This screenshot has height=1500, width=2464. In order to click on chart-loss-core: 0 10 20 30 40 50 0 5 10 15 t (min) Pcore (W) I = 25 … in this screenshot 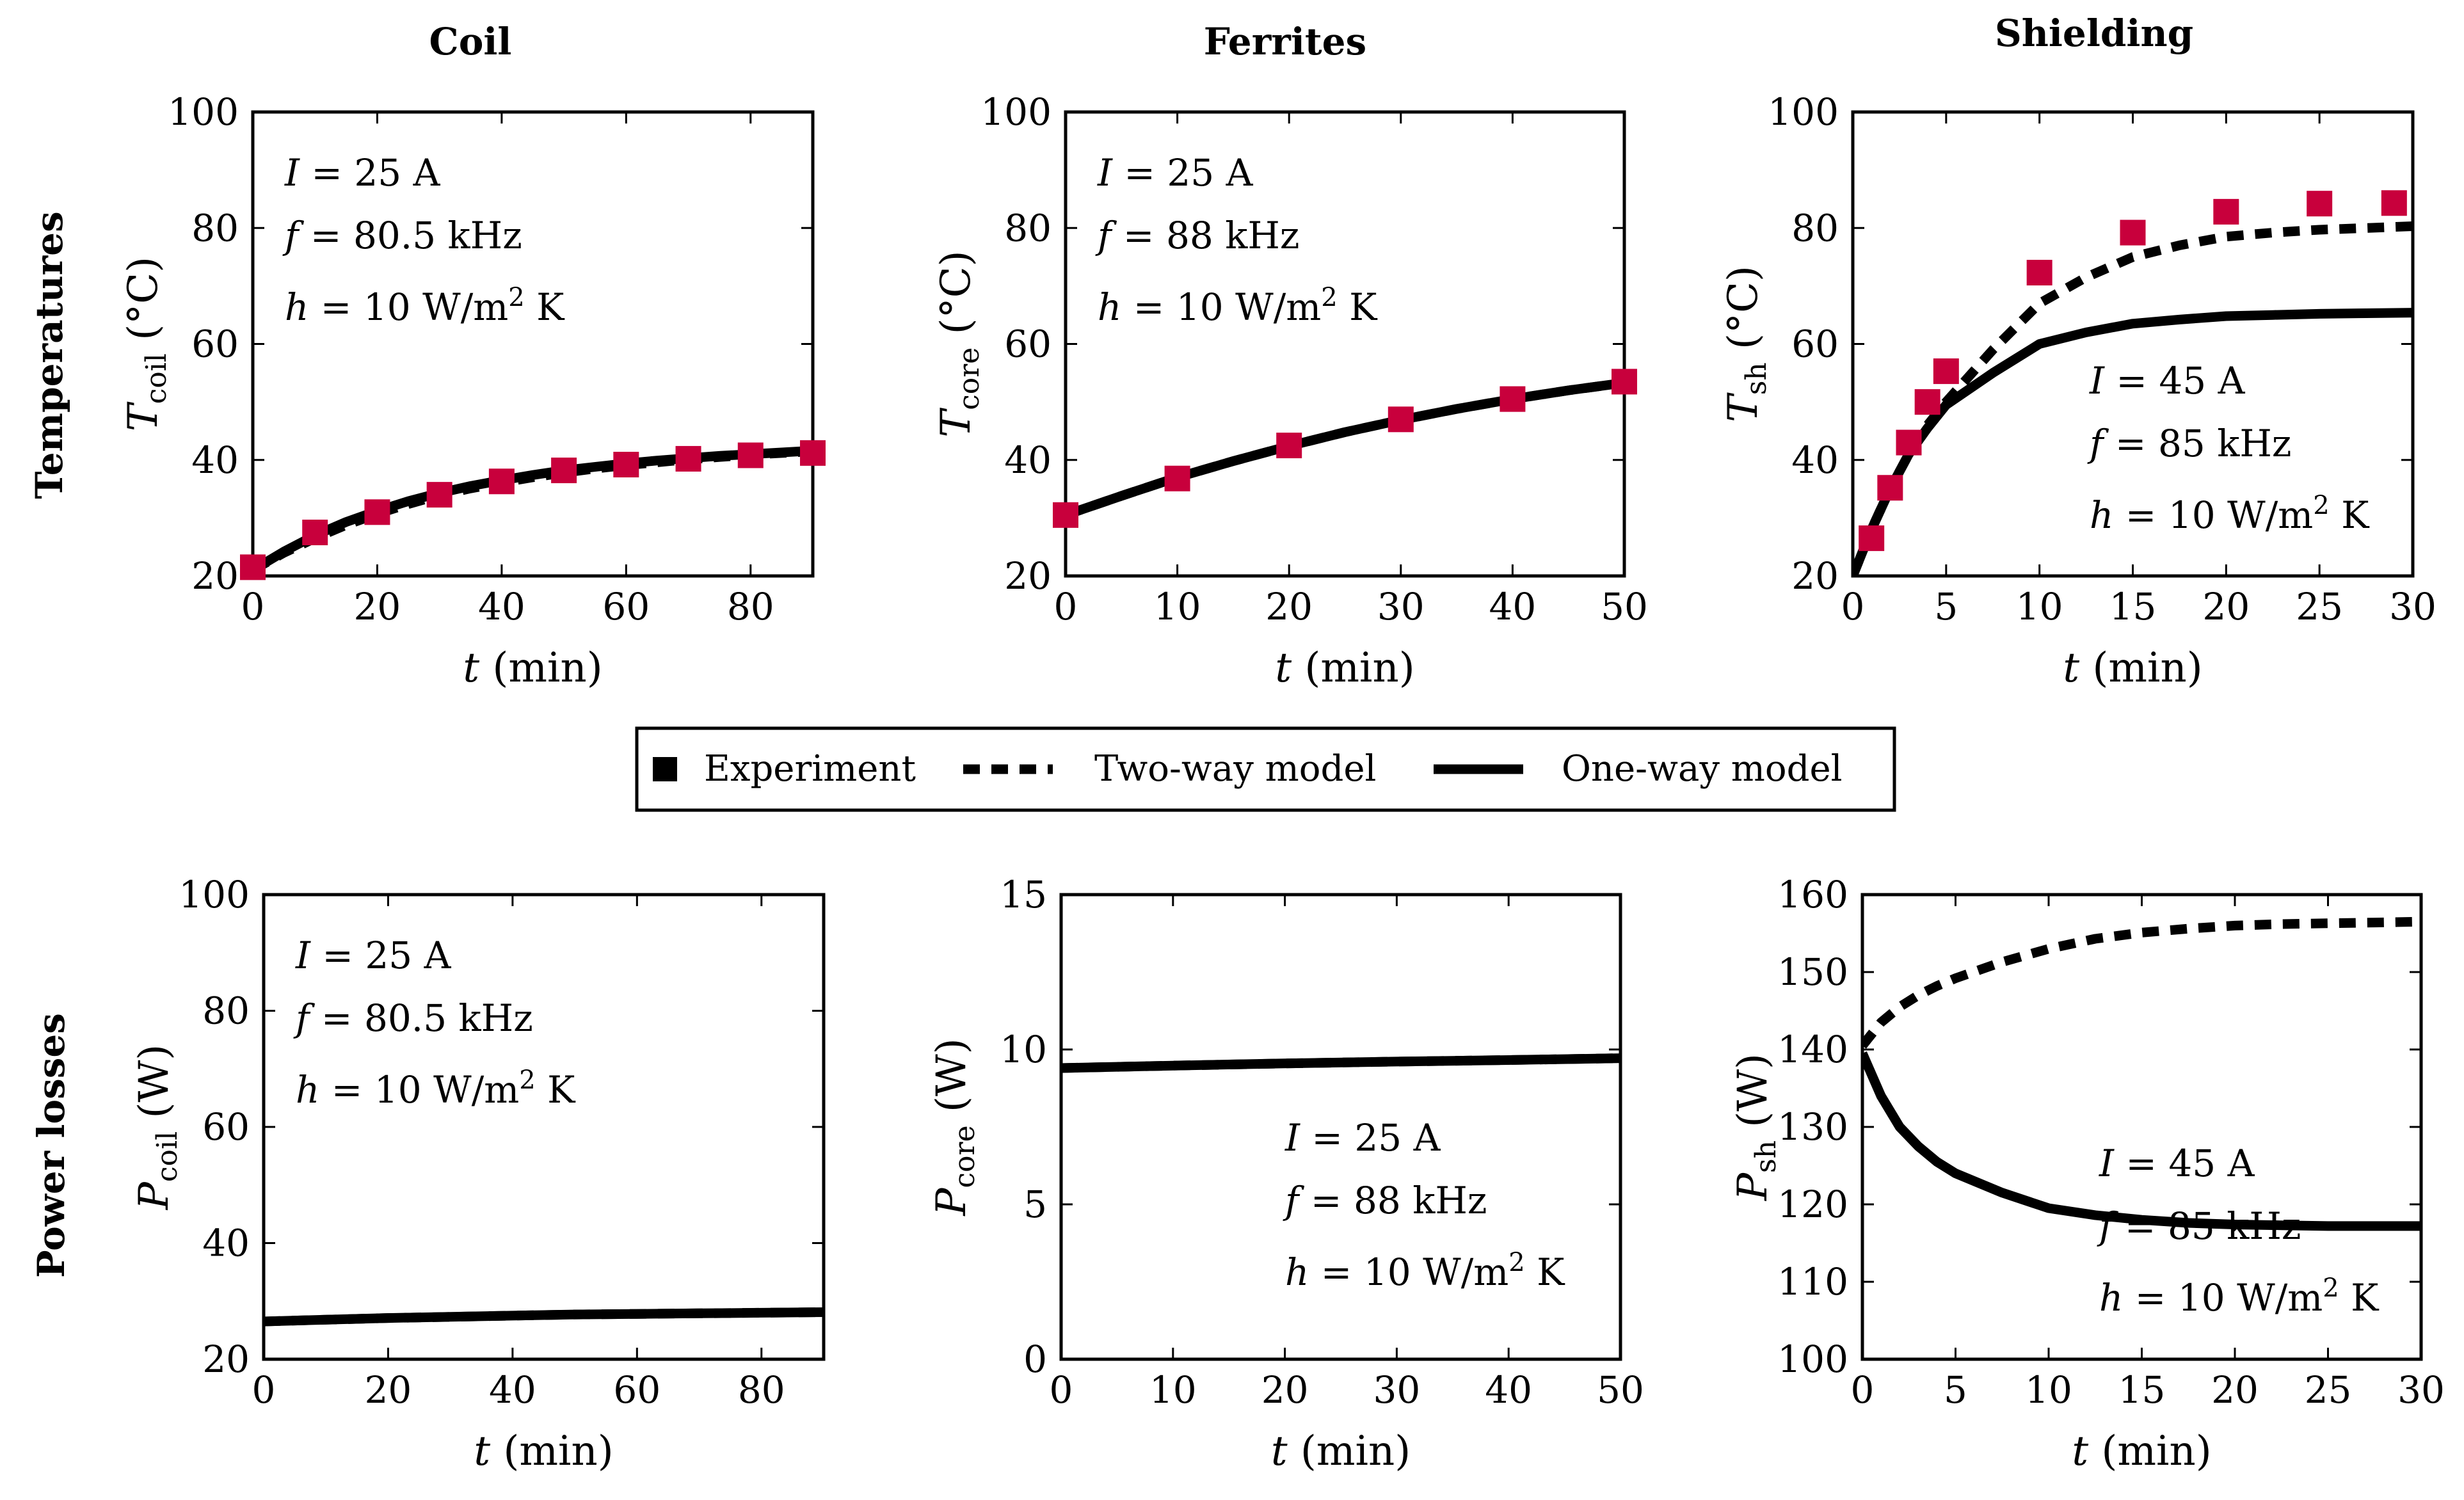, I will do `click(1286, 1174)`.